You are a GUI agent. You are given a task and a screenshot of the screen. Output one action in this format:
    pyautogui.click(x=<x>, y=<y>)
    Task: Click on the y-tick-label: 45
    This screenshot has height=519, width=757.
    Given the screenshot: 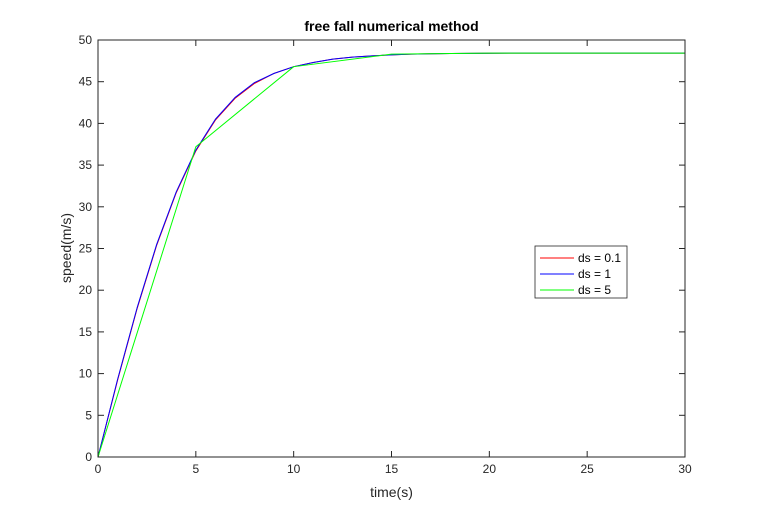 What is the action you would take?
    pyautogui.click(x=86, y=82)
    